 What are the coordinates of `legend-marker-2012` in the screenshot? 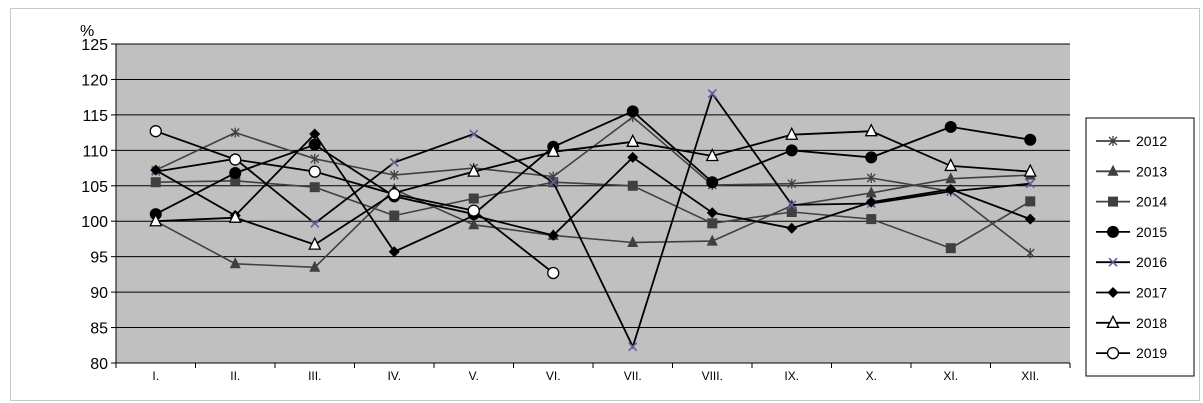 It's located at (1113, 141).